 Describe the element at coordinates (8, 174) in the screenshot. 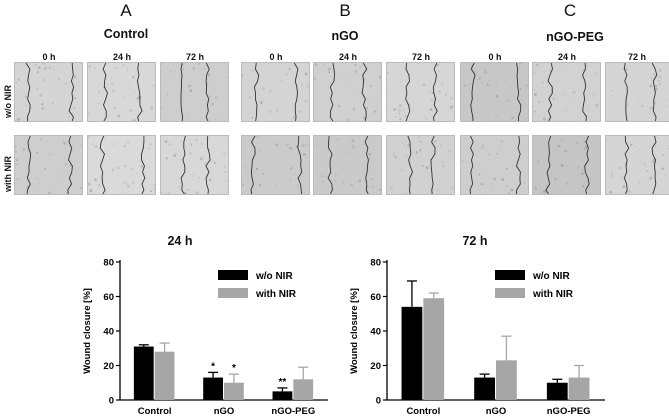

I see `row-label-with-nir: with NIR` at that location.